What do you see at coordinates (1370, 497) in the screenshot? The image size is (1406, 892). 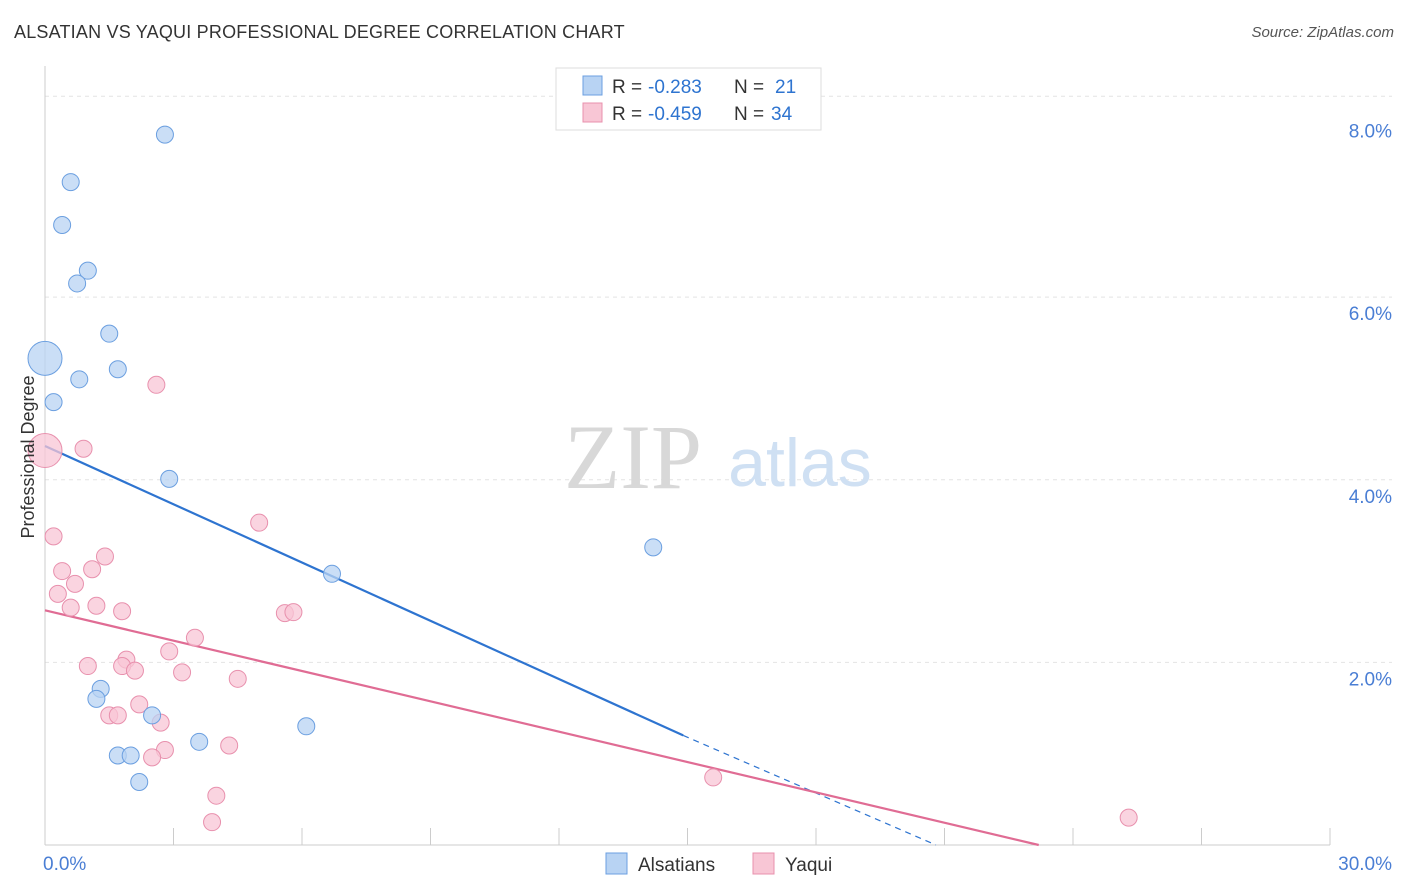 I see `y-tick-label-1: 4.0%` at bounding box center [1370, 497].